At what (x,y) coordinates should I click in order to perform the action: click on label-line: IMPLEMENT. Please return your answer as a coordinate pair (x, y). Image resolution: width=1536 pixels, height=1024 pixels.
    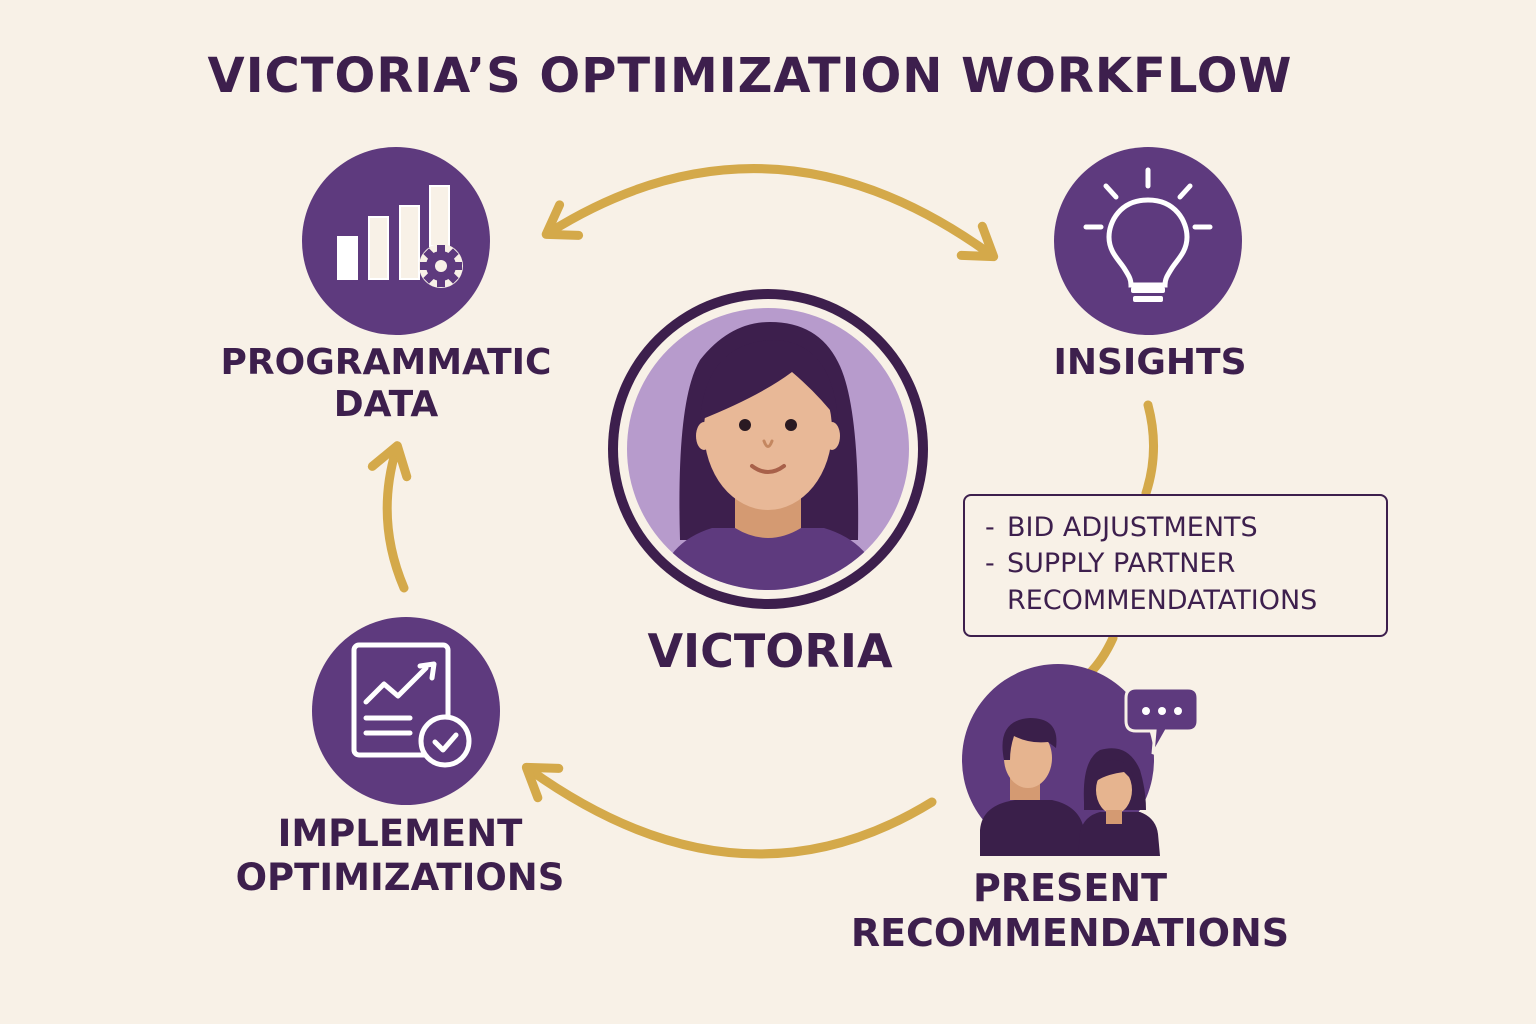
    Looking at the image, I should click on (400, 833).